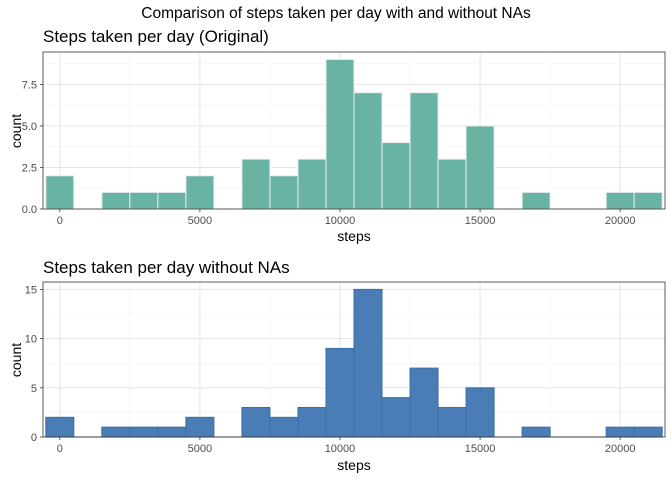 This screenshot has height=480, width=672. Describe the element at coordinates (200, 449) in the screenshot. I see `chart-without-nas-xtick-label: 5000` at that location.